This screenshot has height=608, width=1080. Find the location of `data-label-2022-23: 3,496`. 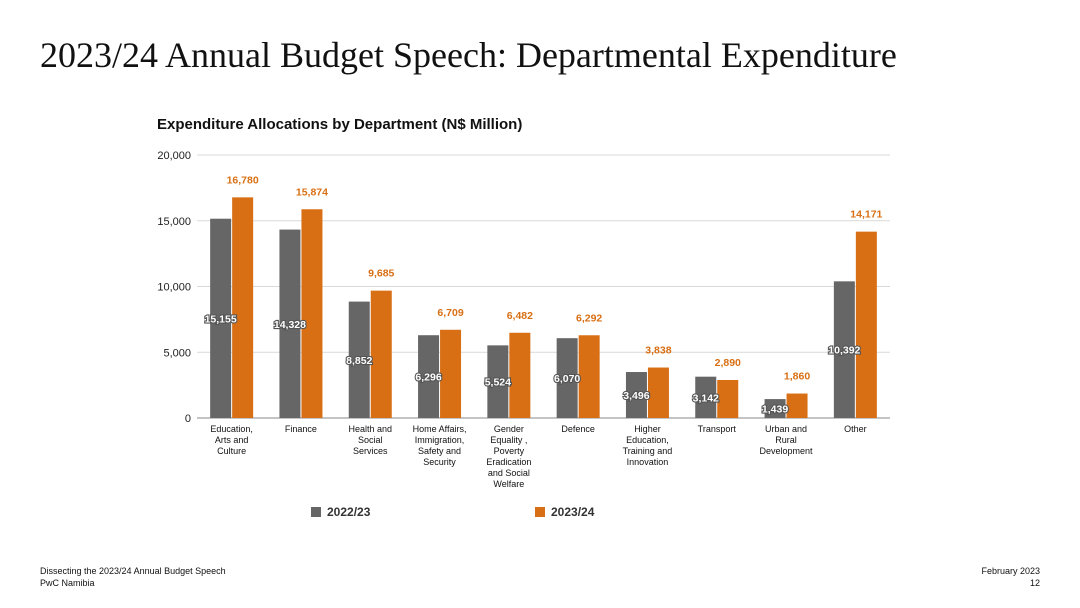

data-label-2022-23: 3,496 is located at coordinates (636, 396).